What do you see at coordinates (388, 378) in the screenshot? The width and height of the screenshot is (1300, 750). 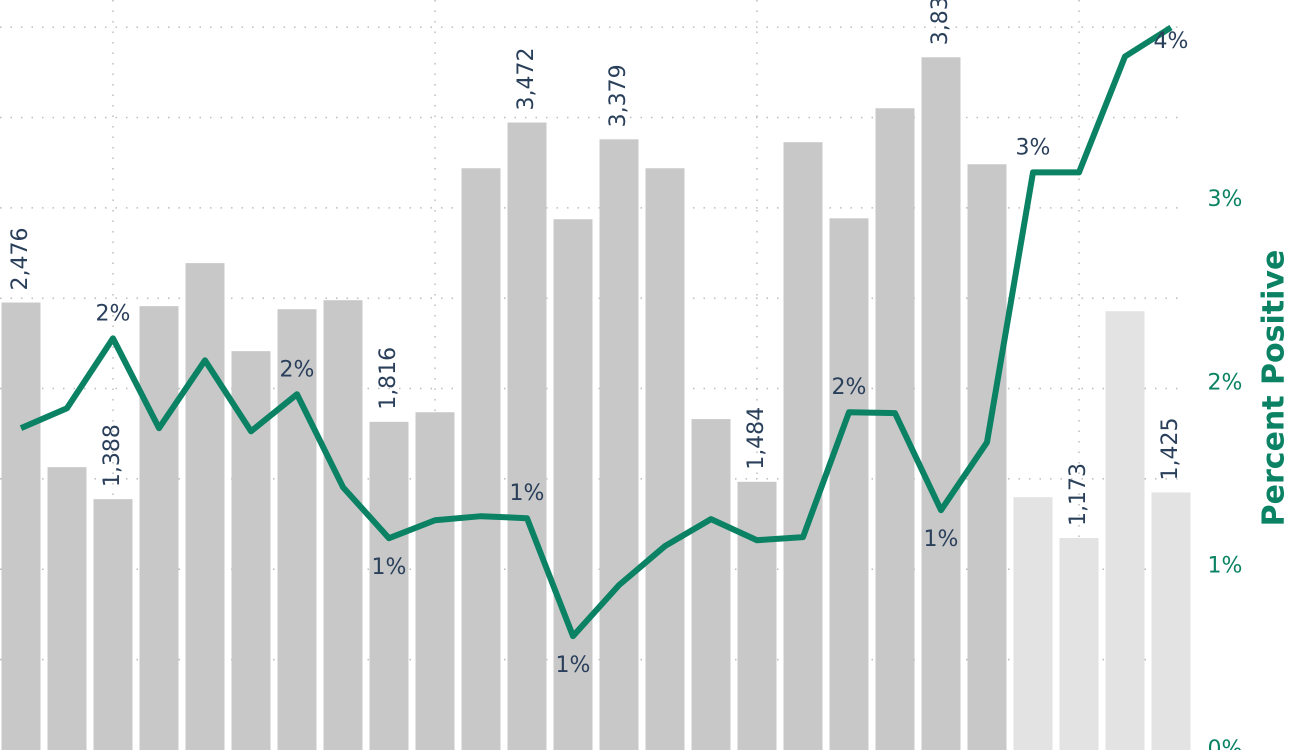 I see `bar-value-label: 1,816` at bounding box center [388, 378].